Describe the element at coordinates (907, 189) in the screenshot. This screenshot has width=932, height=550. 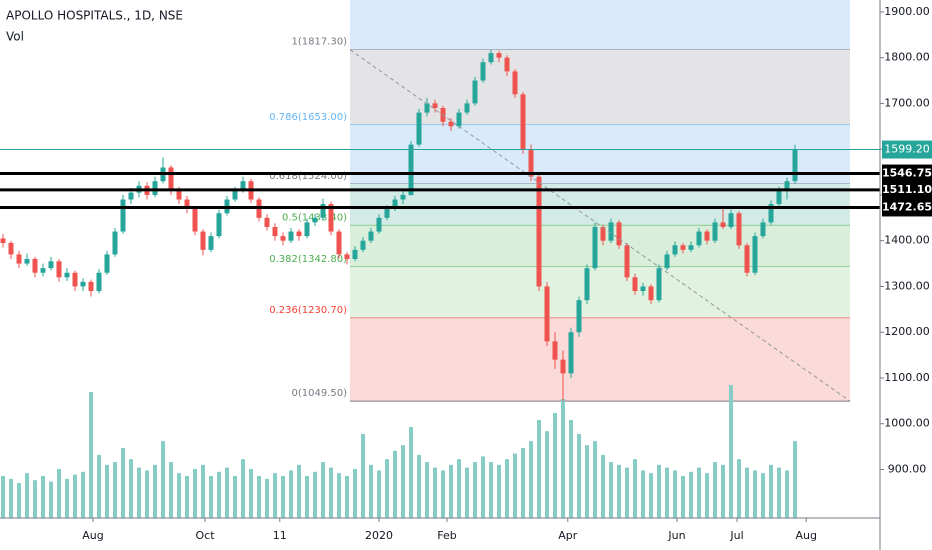
I see `level-label: 1511.10` at that location.